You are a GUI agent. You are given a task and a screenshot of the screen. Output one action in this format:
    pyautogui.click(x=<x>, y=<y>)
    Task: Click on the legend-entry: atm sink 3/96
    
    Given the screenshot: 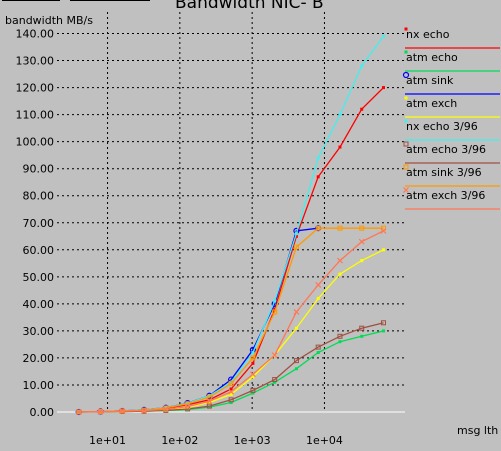 What is the action you would take?
    pyautogui.click(x=451, y=175)
    